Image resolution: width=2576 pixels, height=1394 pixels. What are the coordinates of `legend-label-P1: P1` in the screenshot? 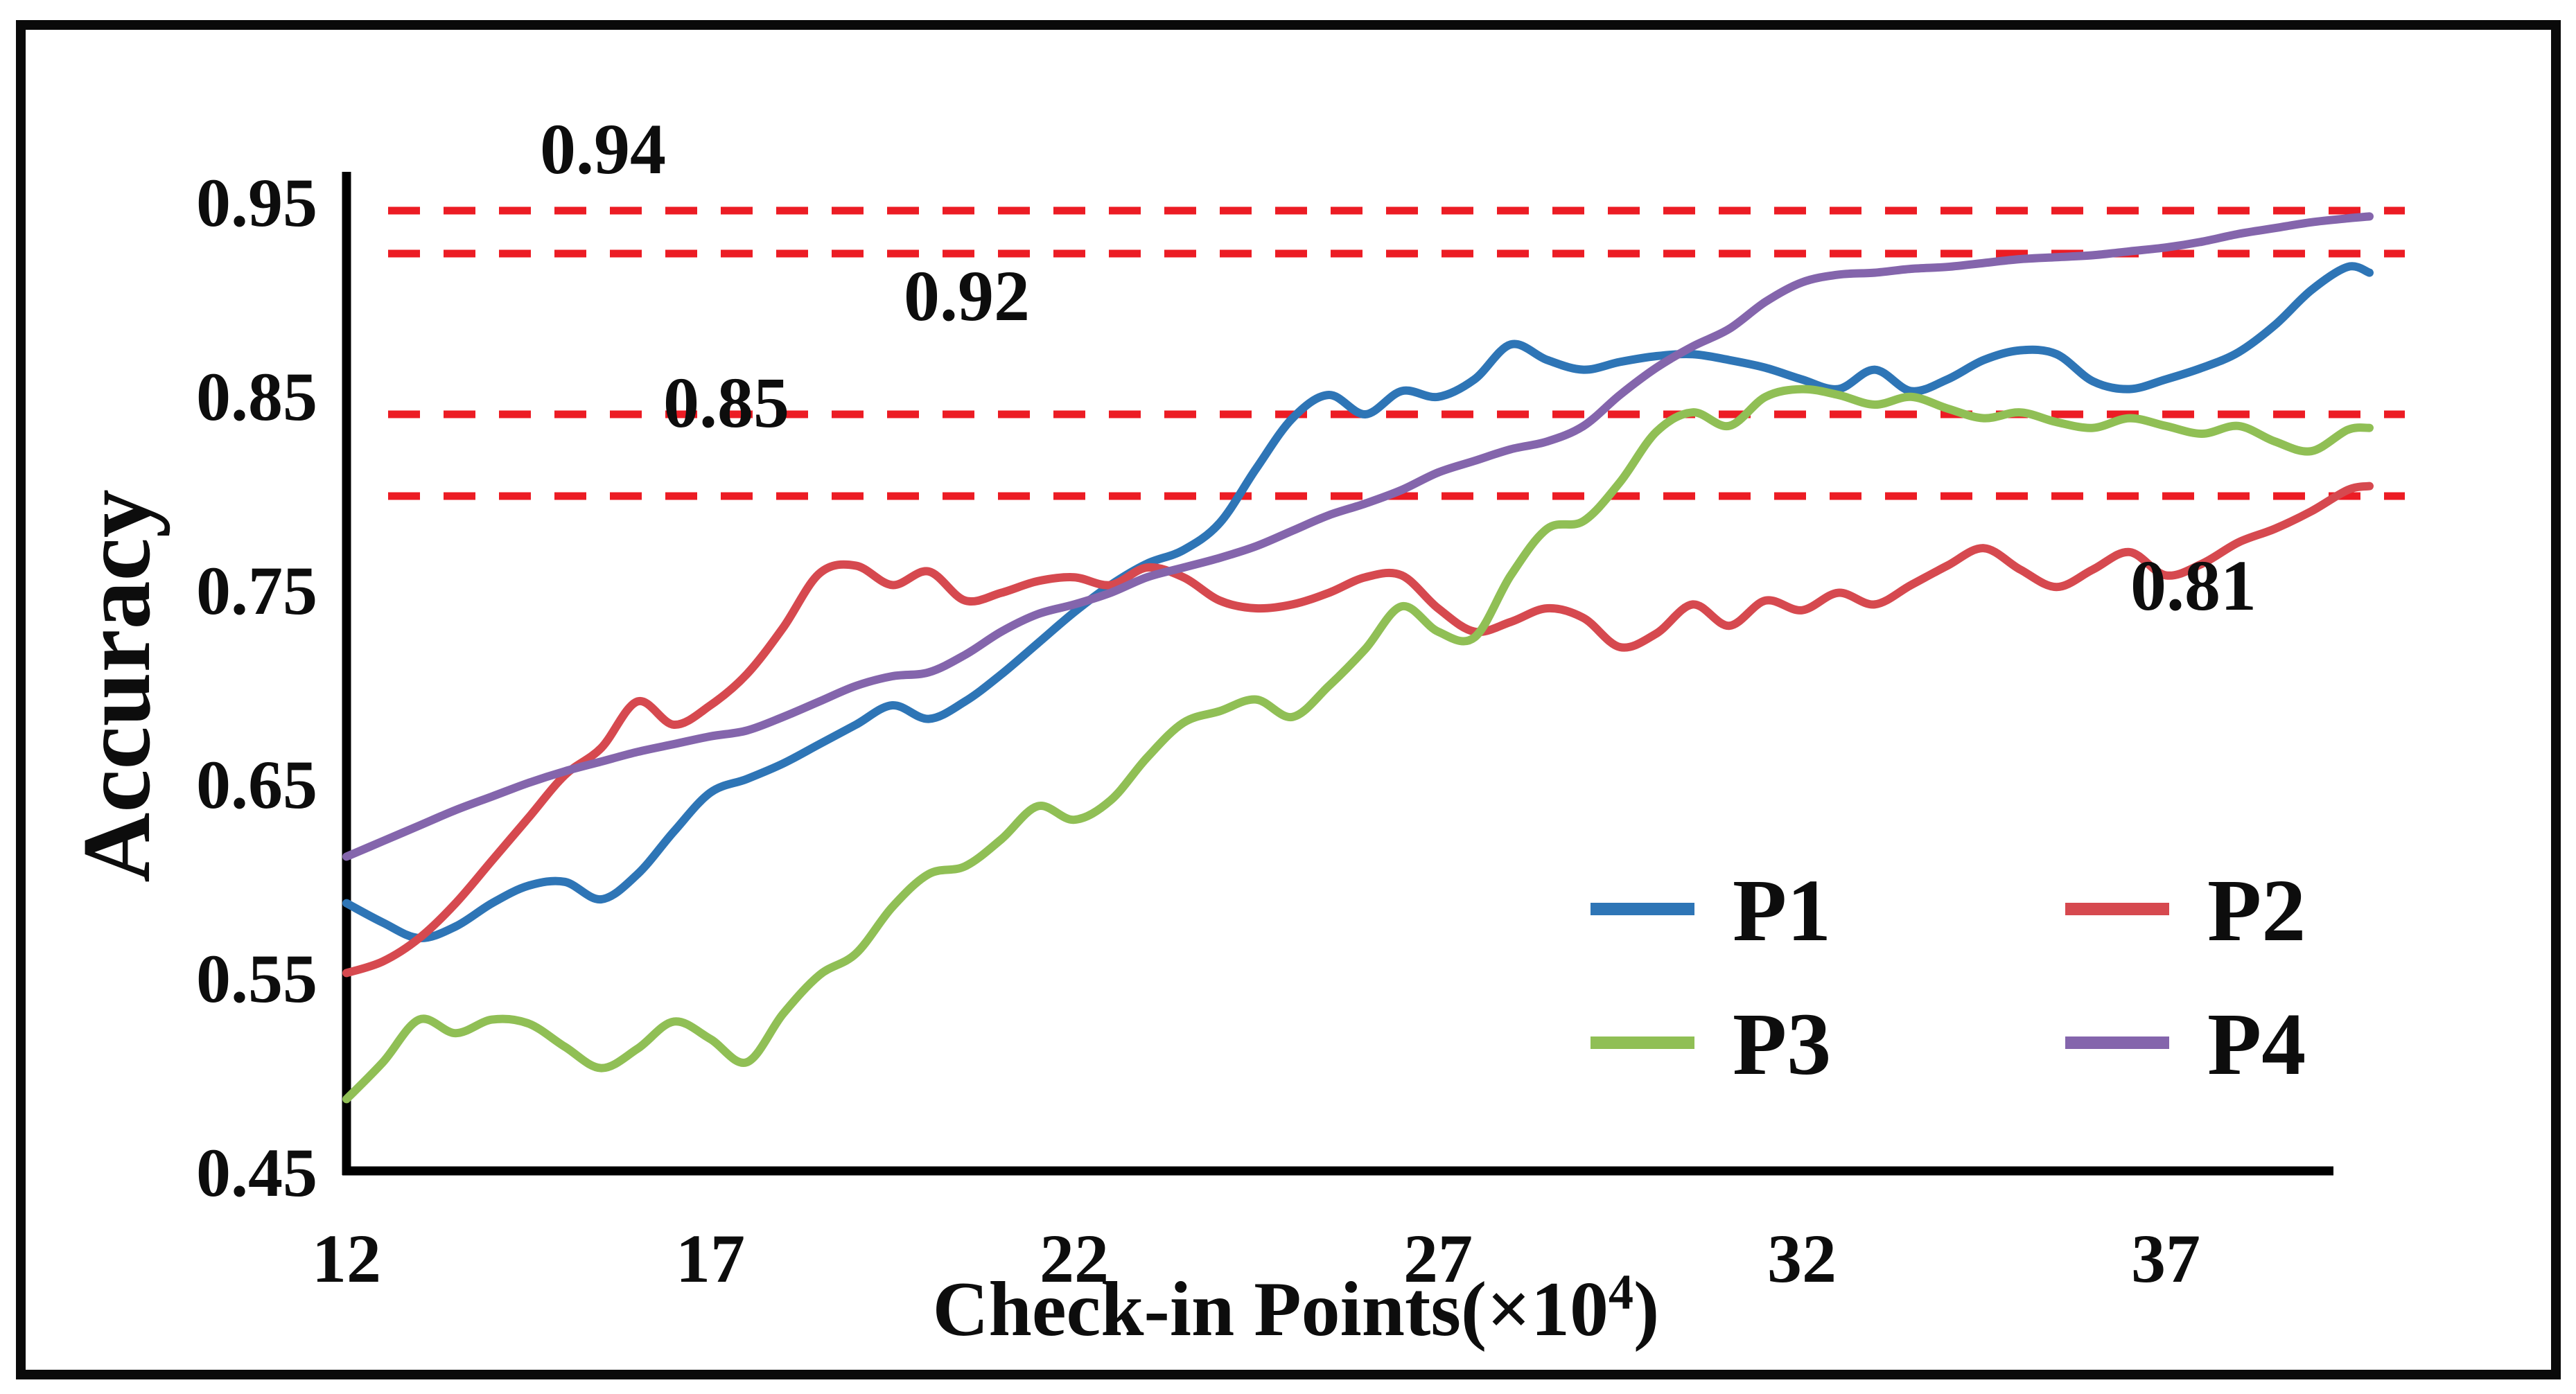 It's located at (1782, 911).